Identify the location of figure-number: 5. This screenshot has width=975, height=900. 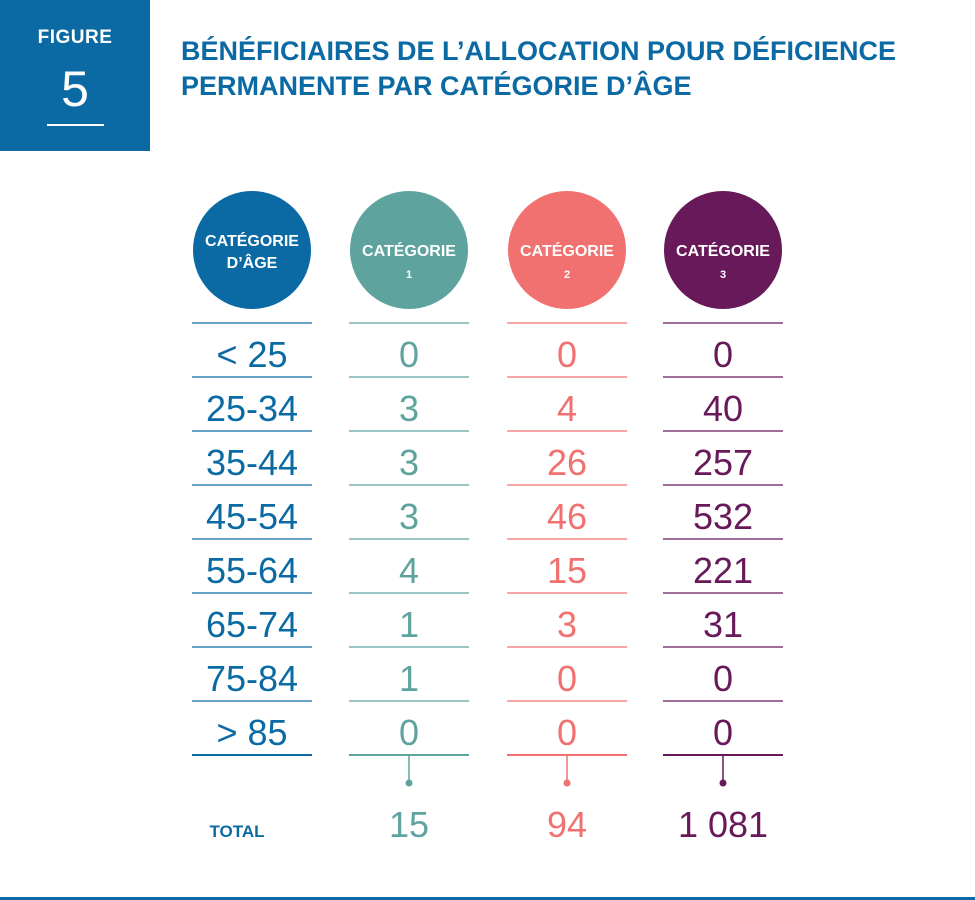
(75, 89).